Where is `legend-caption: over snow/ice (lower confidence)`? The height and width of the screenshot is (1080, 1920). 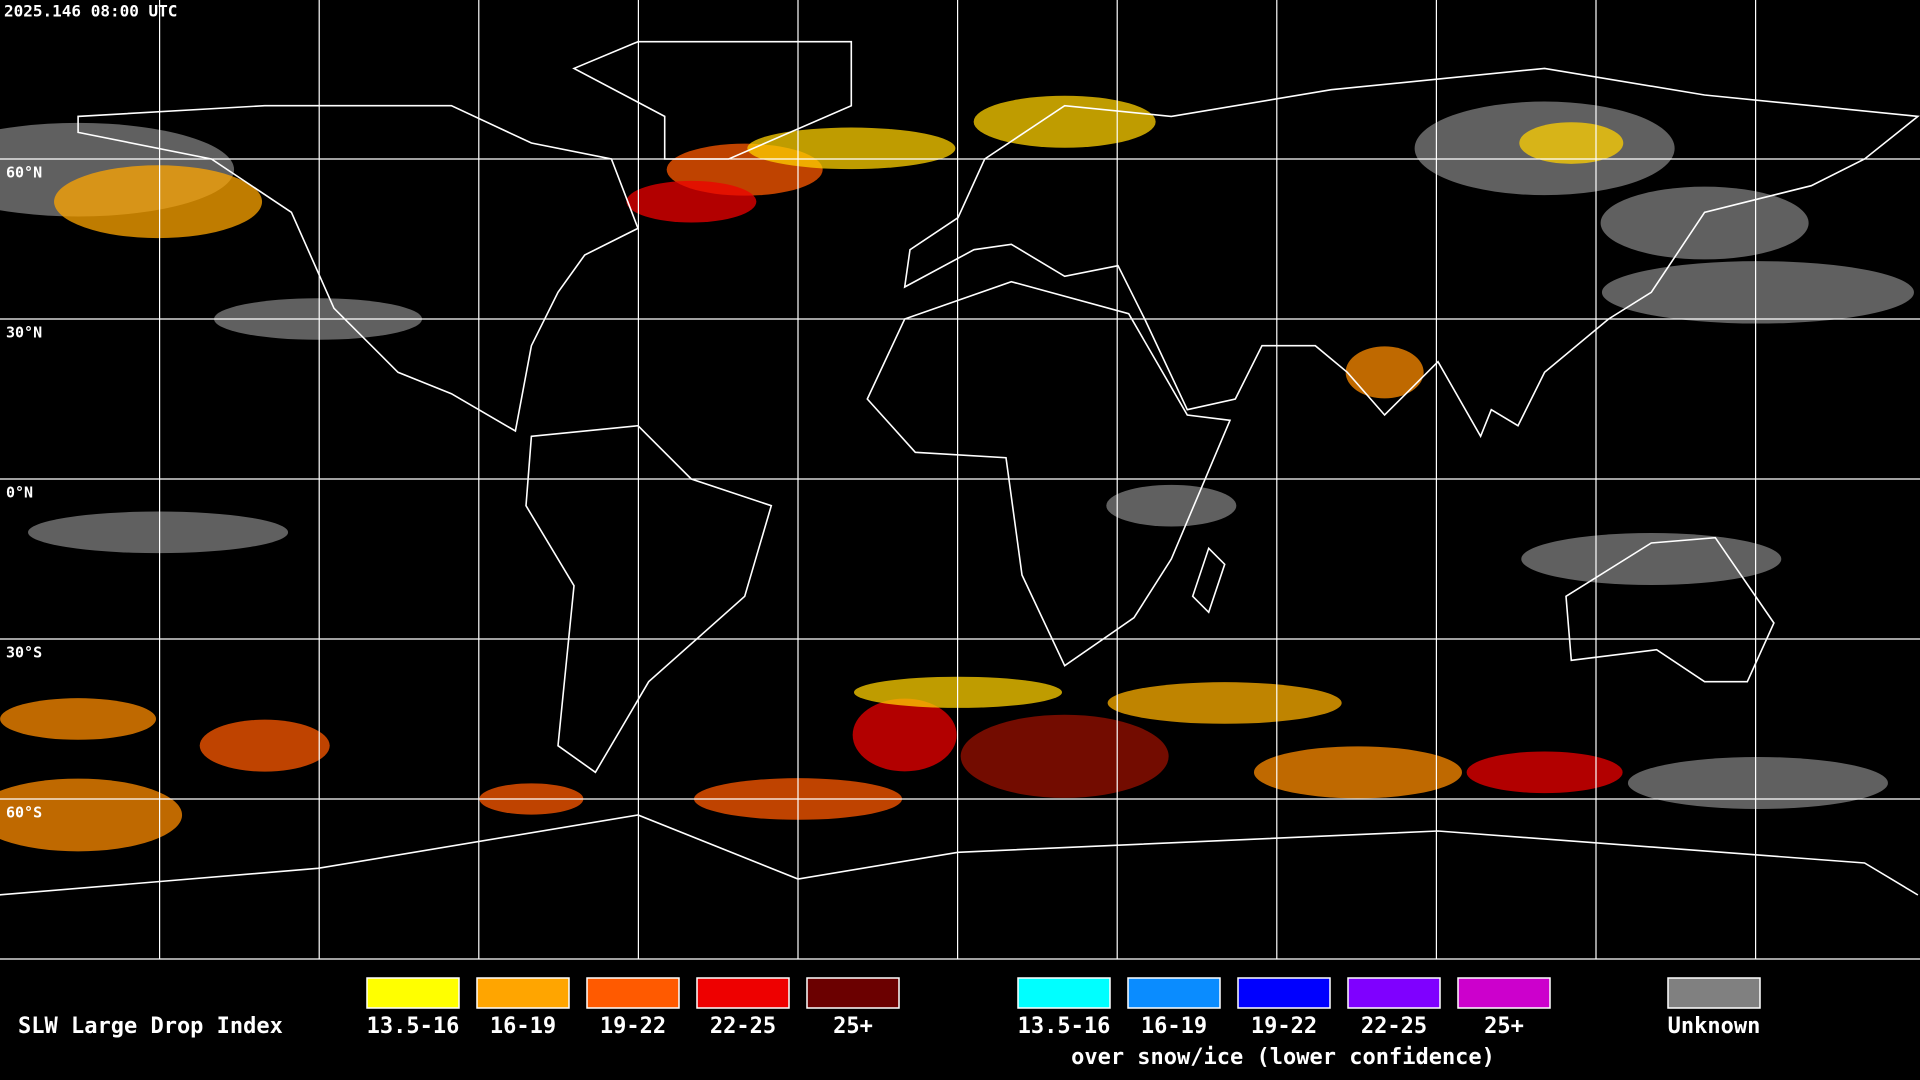 legend-caption: over snow/ice (lower confidence) is located at coordinates (1283, 1057).